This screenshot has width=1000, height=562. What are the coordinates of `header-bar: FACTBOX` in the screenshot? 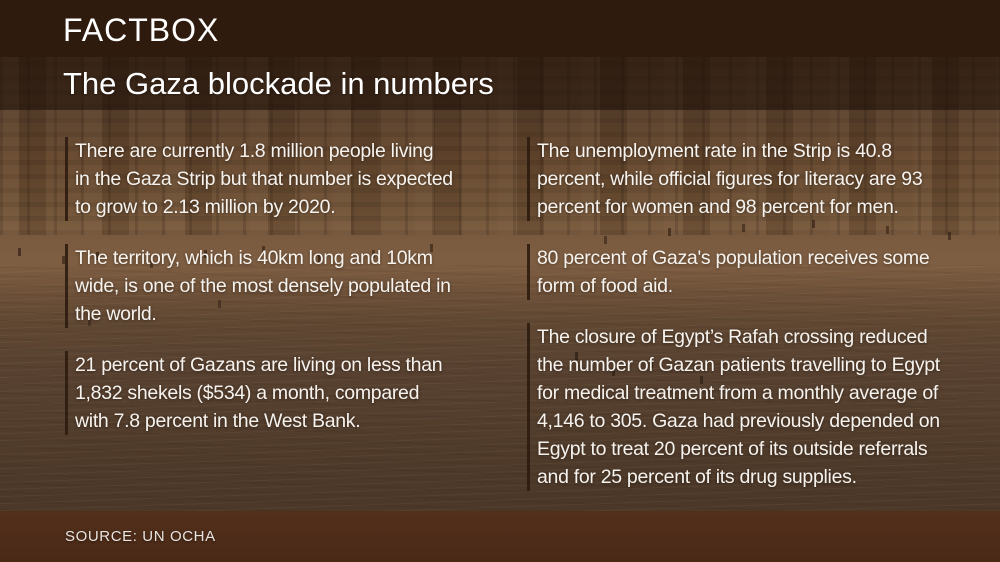 It's located at (500, 28).